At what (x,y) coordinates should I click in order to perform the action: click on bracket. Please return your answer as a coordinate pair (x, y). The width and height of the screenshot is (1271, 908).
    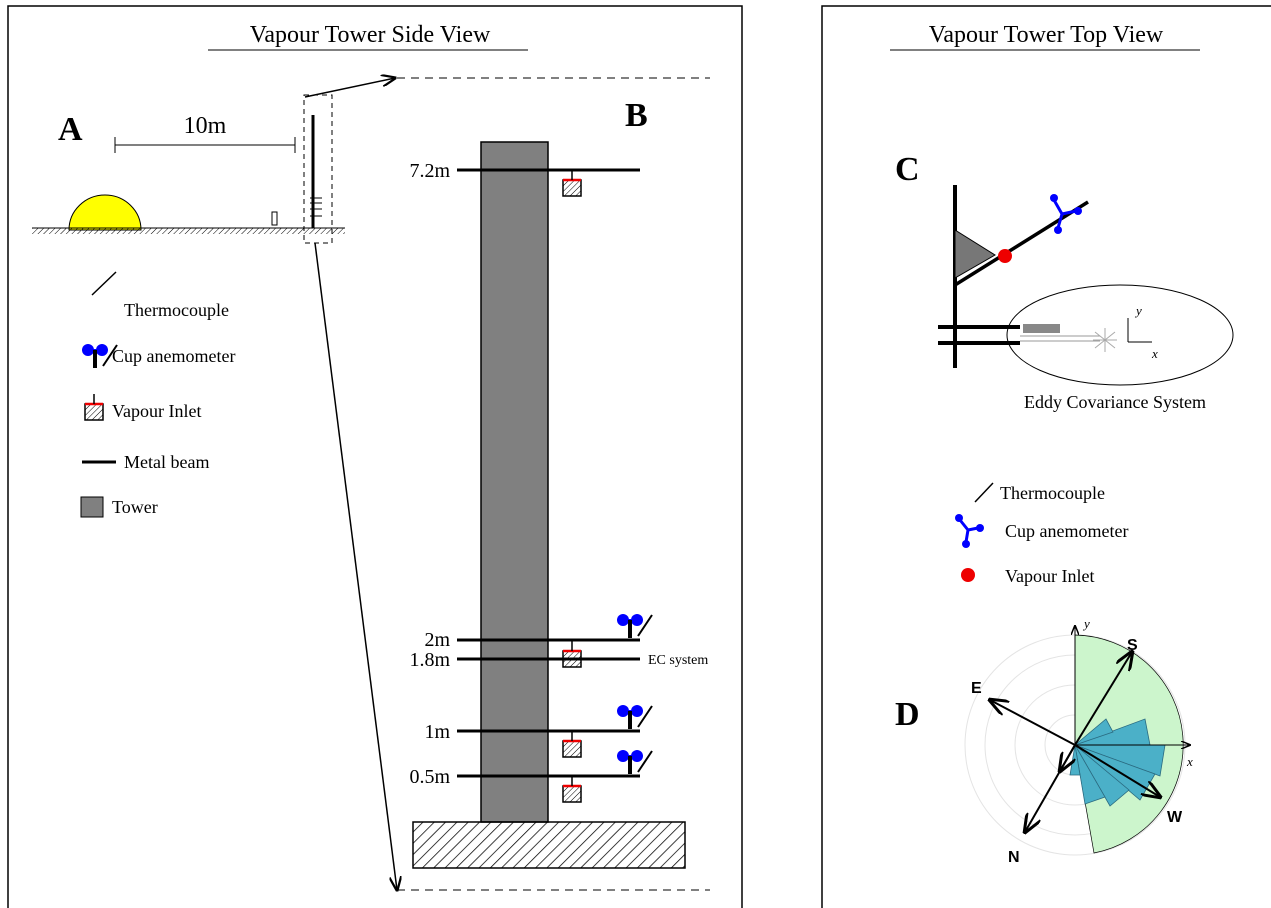
    Looking at the image, I should click on (975, 254).